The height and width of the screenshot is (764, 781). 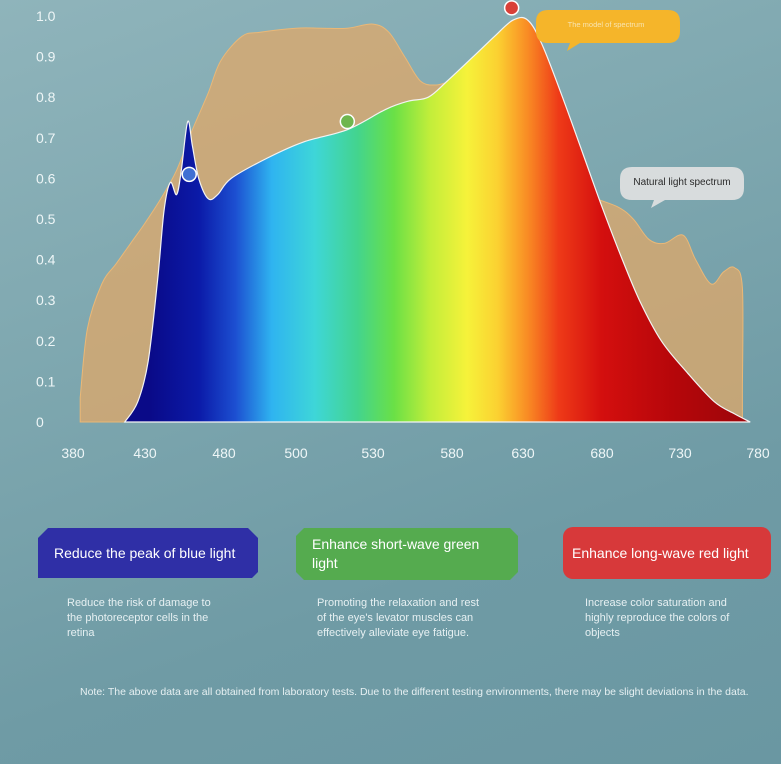 What do you see at coordinates (46, 341) in the screenshot?
I see `y-tick-label: 0.2` at bounding box center [46, 341].